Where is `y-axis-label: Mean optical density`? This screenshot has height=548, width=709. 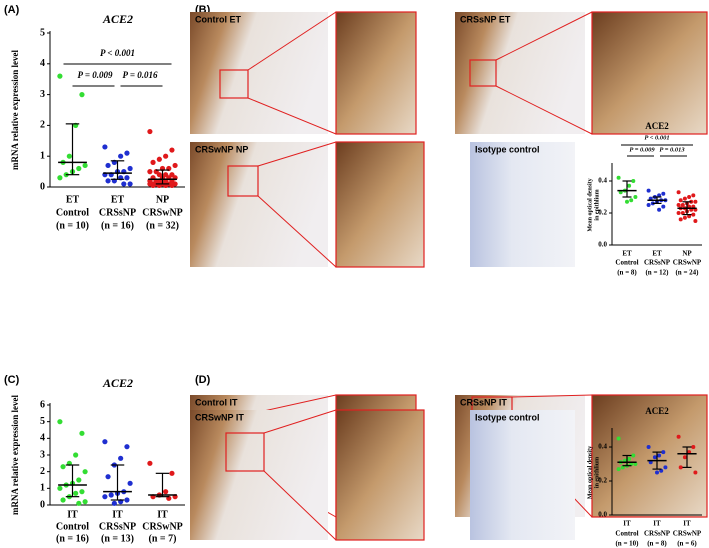 y-axis-label: Mean optical density is located at coordinates (590, 204).